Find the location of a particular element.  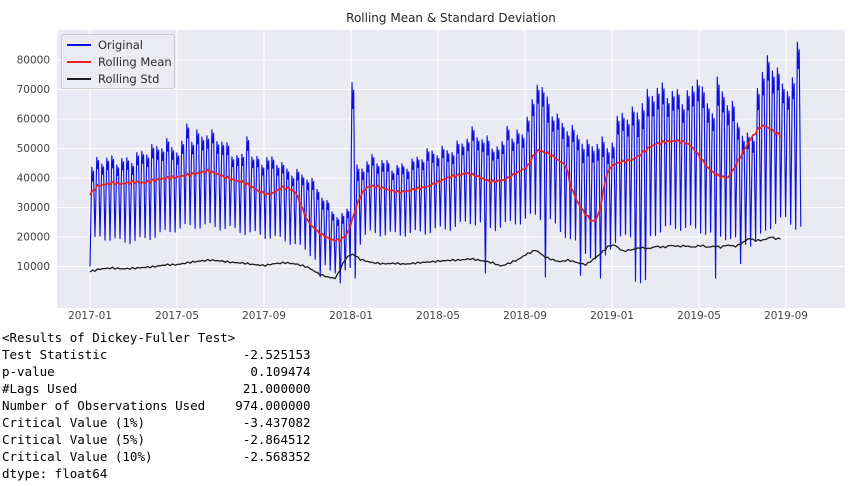

y-tick-label: 30000 is located at coordinates (33, 208).